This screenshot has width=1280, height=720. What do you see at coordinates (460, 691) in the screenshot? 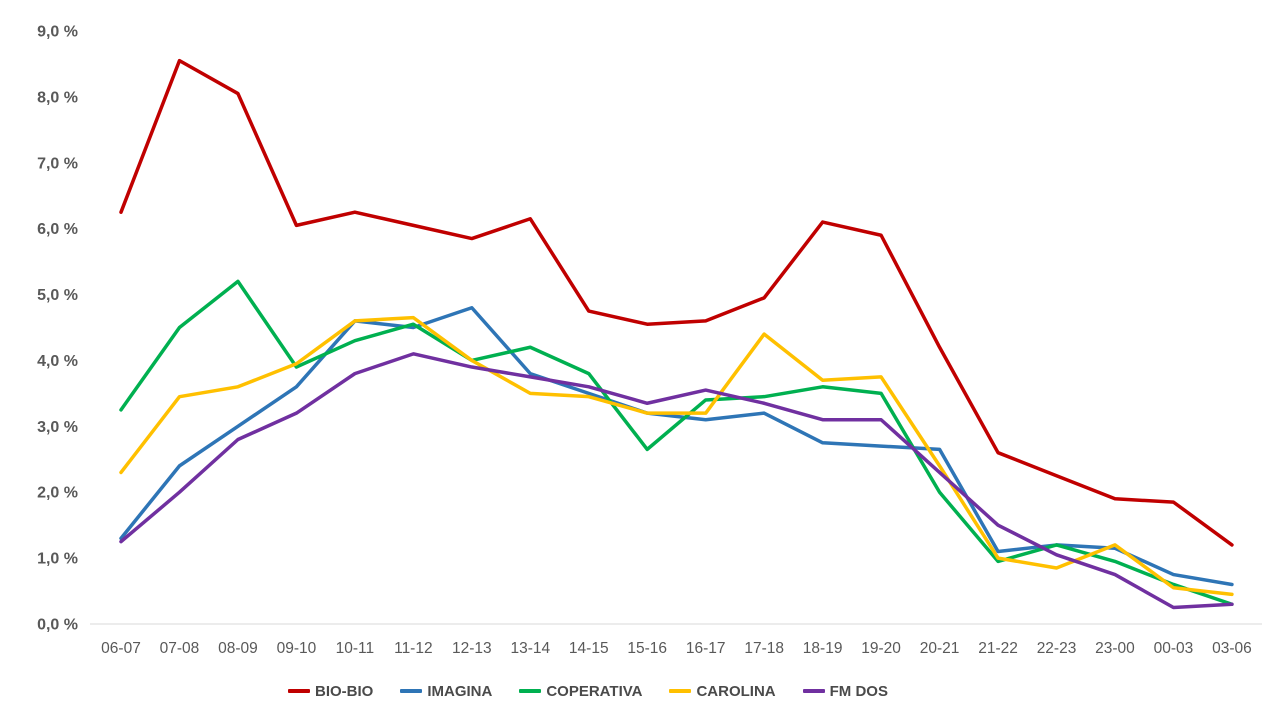
I see `legend-label: IMAGINA` at bounding box center [460, 691].